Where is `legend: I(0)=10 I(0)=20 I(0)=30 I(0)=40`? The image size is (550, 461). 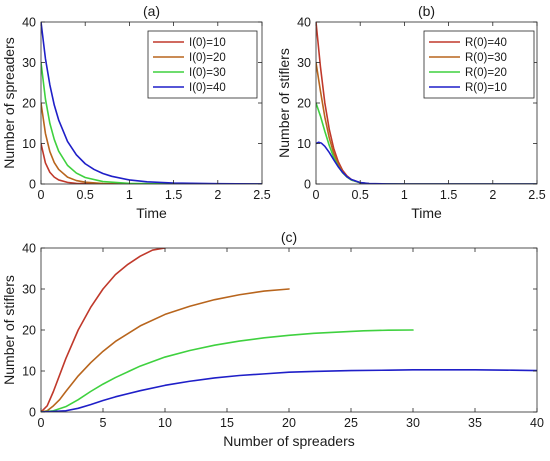 legend: I(0)=10 I(0)=20 I(0)=30 I(0)=40 is located at coordinates (202, 64).